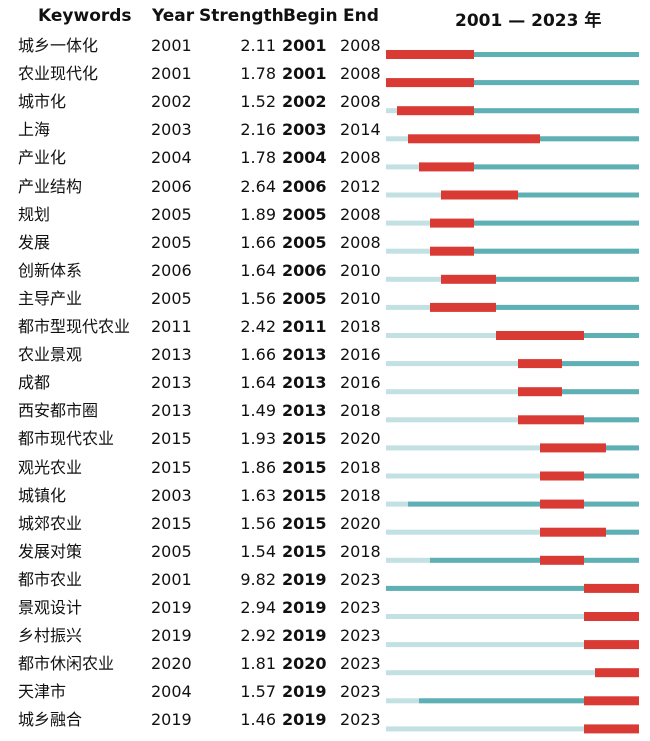 The image size is (650, 741). I want to click on table-row: 城乡一体化 2001 2.11 2001 2008, so click(325, 47).